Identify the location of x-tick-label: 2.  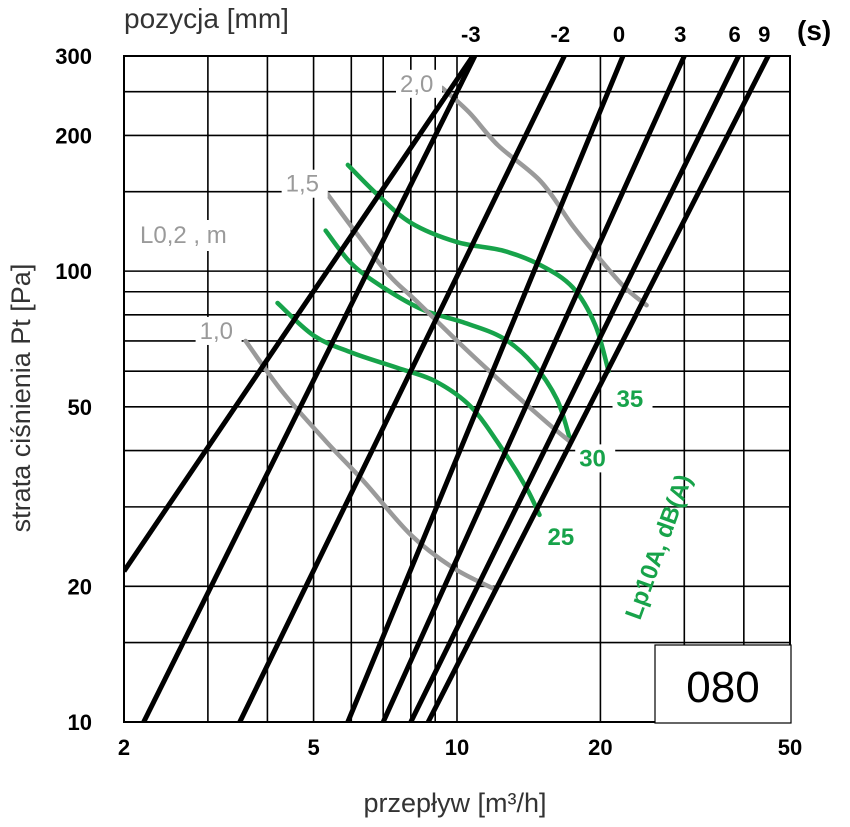
(124, 747).